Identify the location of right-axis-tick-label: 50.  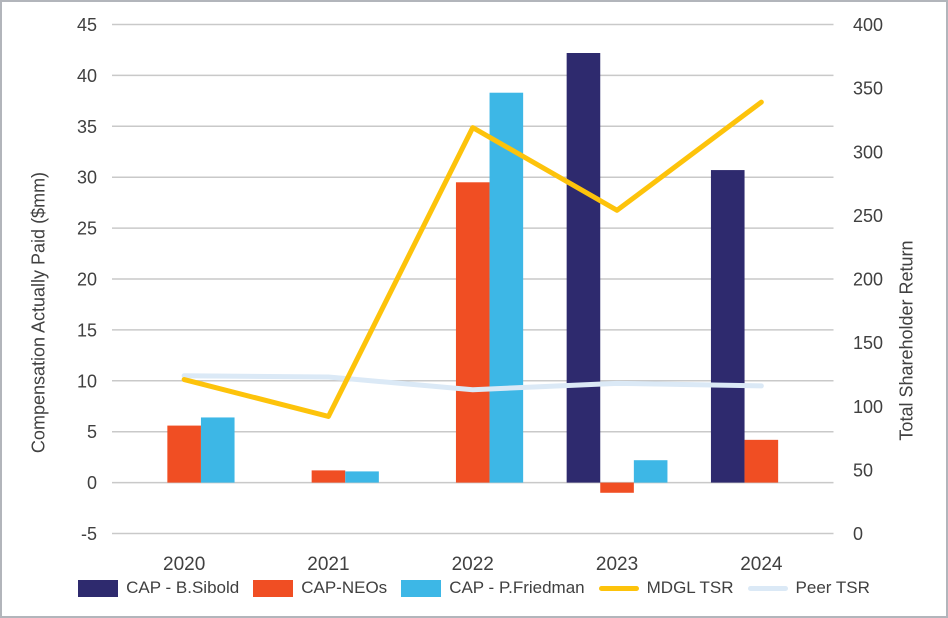
(863, 470).